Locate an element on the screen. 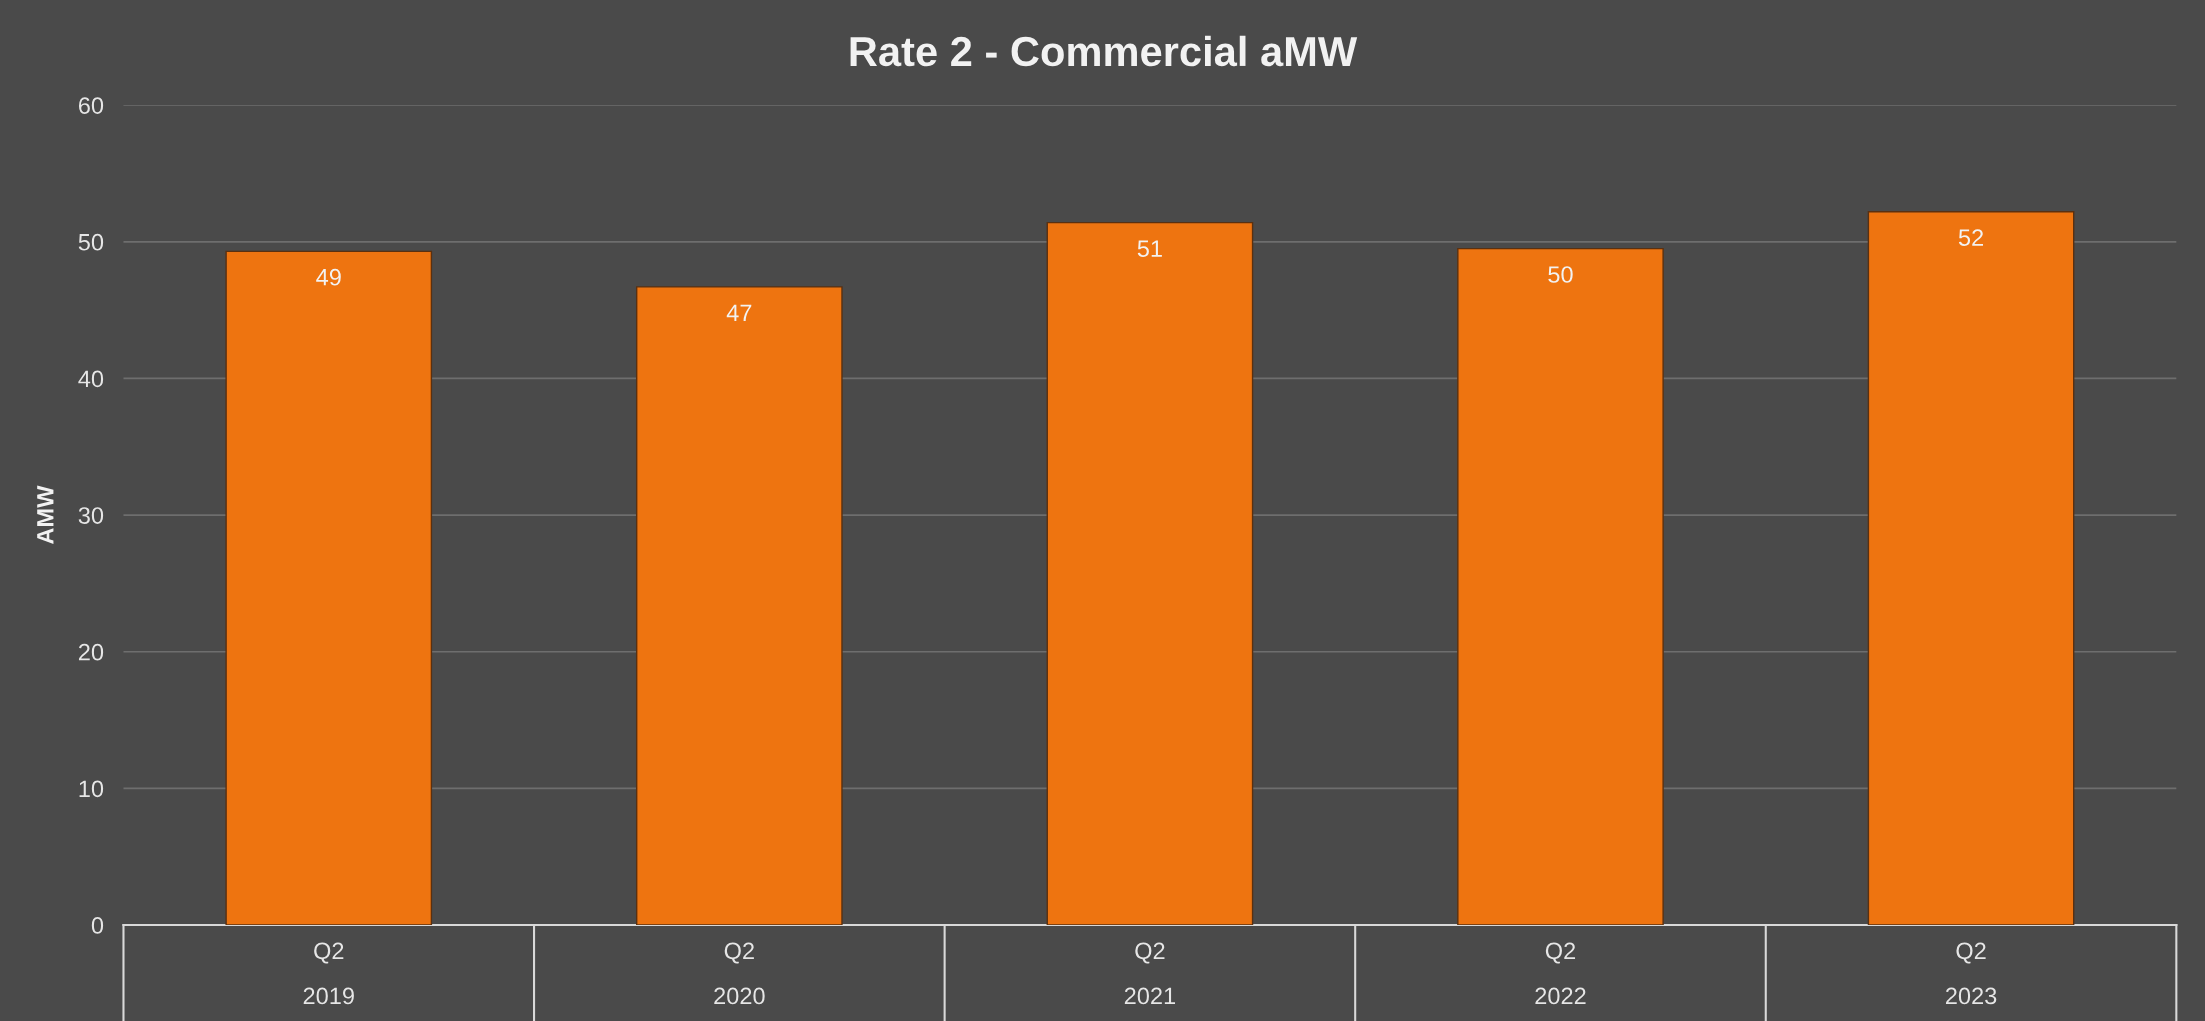 This screenshot has height=1021, width=2205. data-label: 49 is located at coordinates (328, 277).